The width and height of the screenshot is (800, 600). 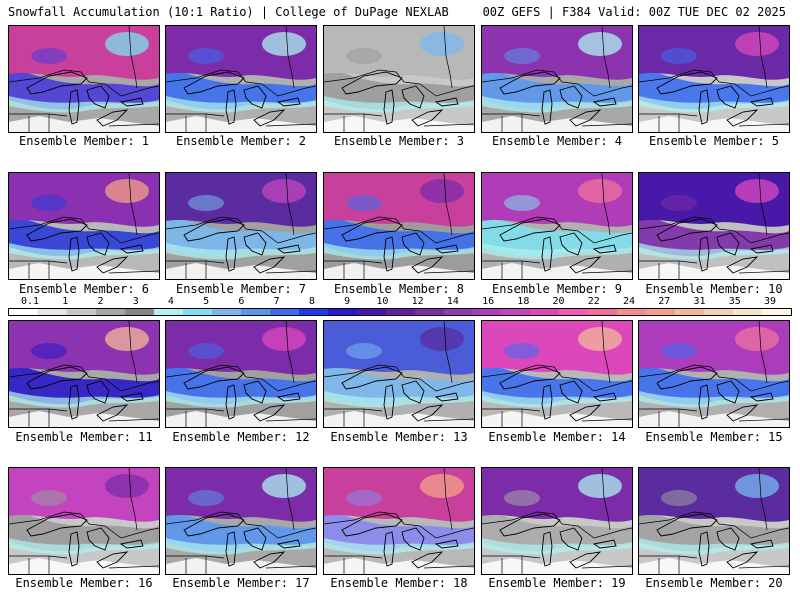 What do you see at coordinates (770, 301) in the screenshot?
I see `colorbar-tick-label: 39` at bounding box center [770, 301].